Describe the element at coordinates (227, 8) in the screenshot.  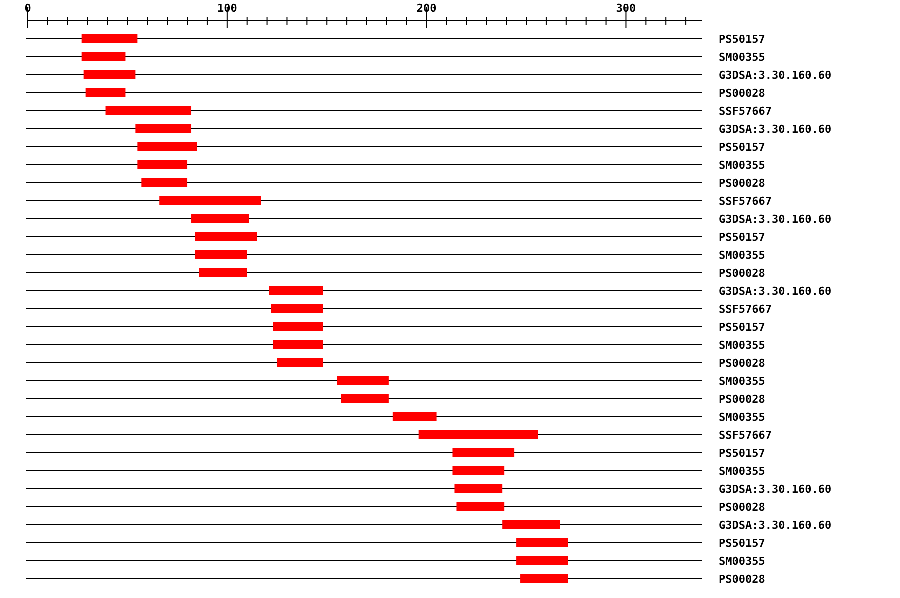
I see `x-tick-label: 100` at that location.